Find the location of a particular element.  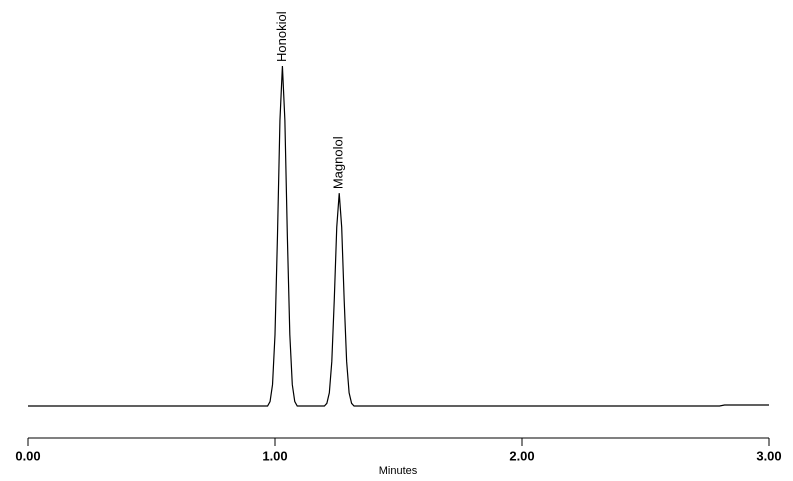

x-tick-label: 1.00 is located at coordinates (274, 455).